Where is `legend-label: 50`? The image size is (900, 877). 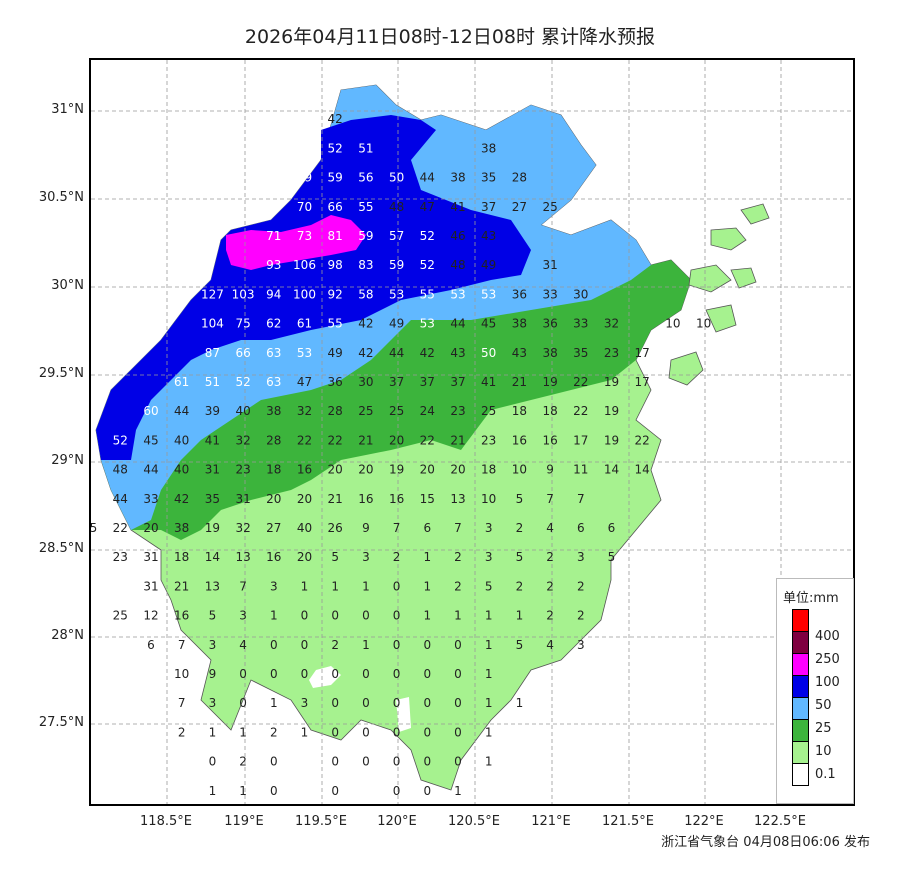
legend-label: 50 is located at coordinates (823, 705).